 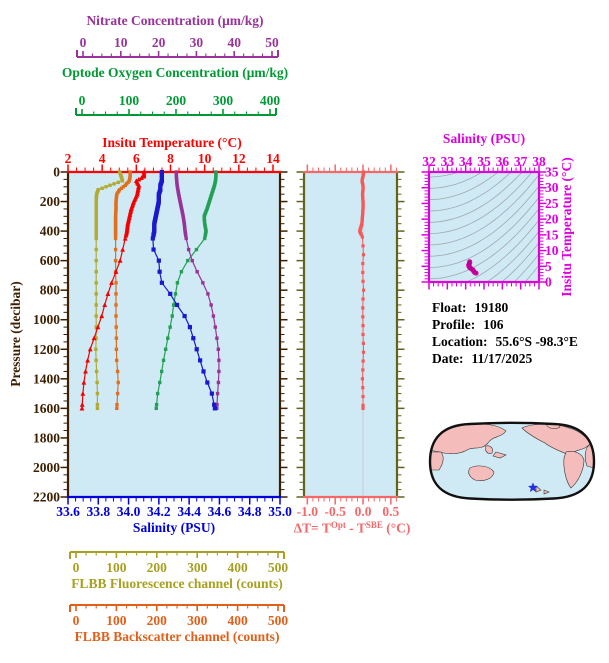 What do you see at coordinates (362, 290) in the screenshot?
I see `delta-t-series` at bounding box center [362, 290].